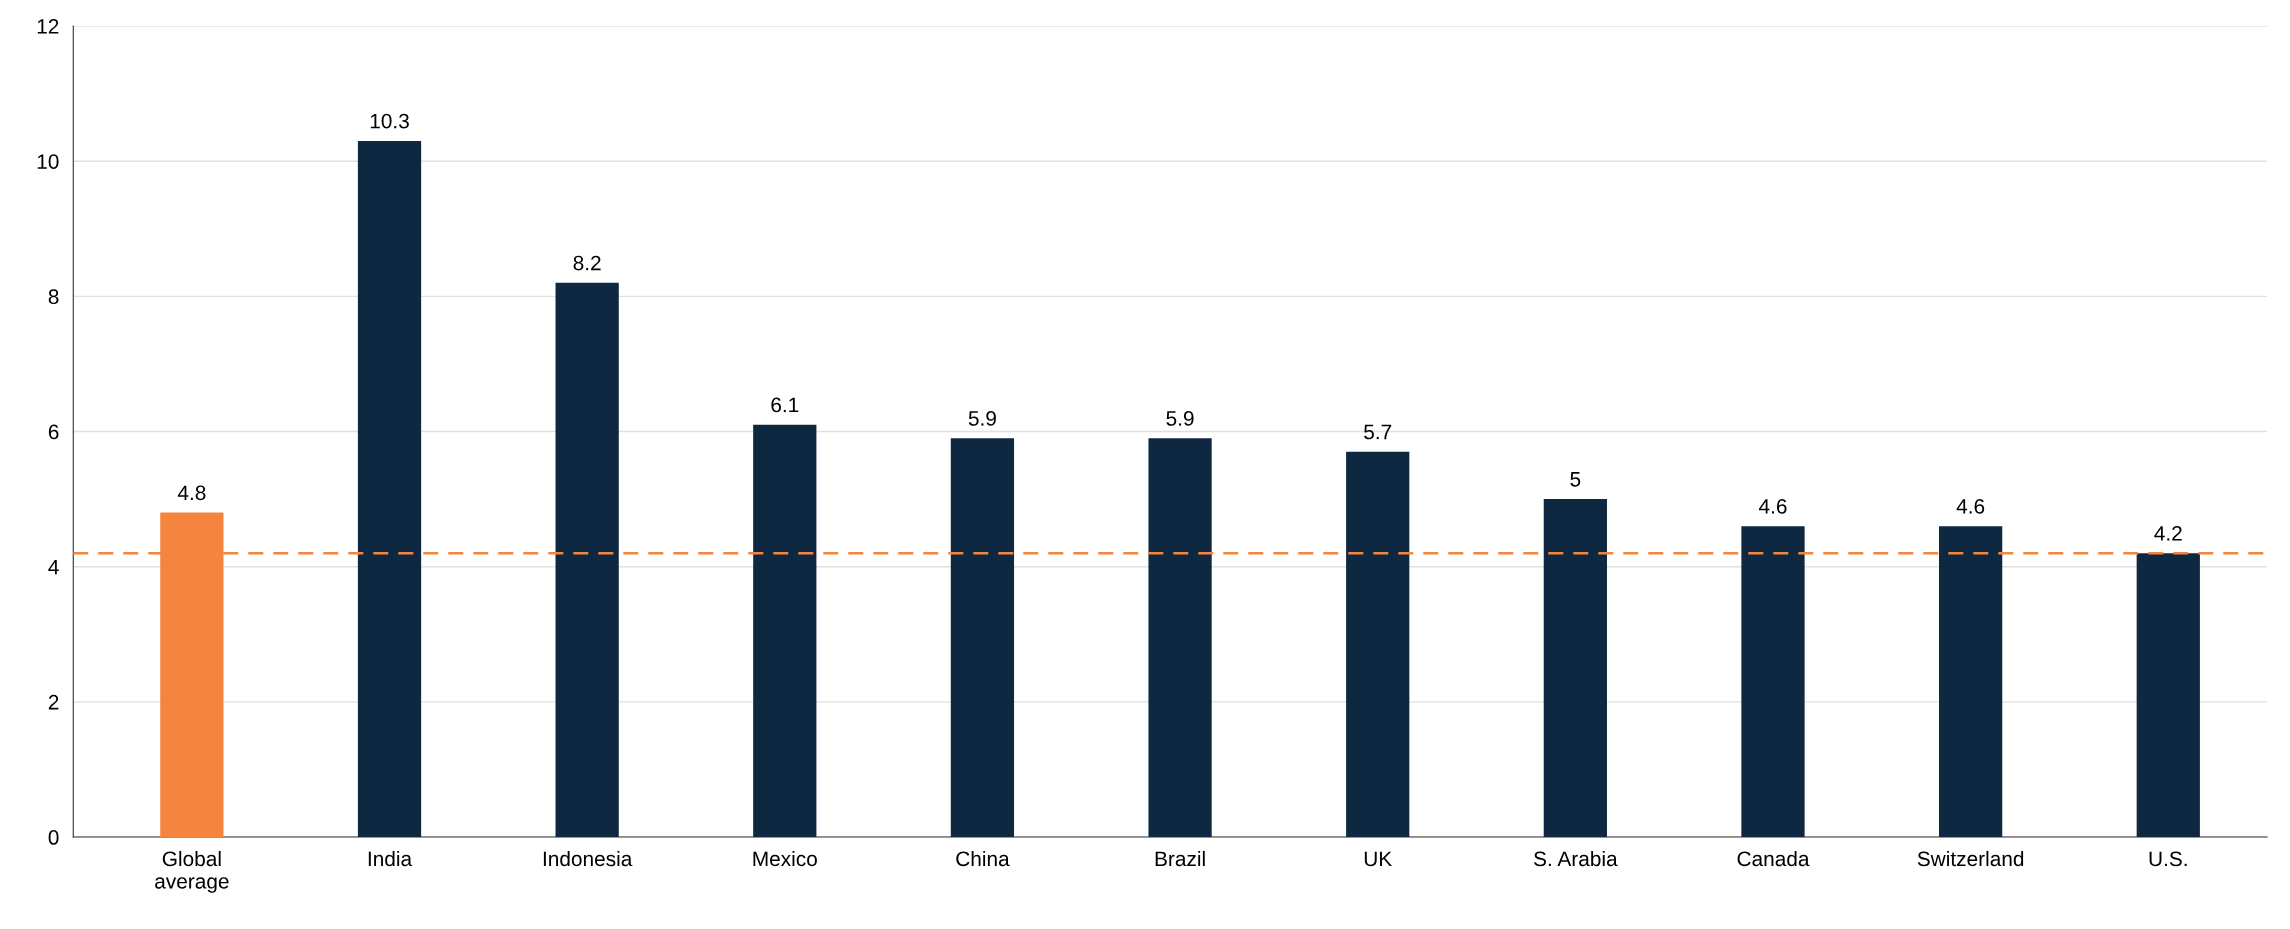  Describe the element at coordinates (48, 161) in the screenshot. I see `y-tick-label: 10` at that location.